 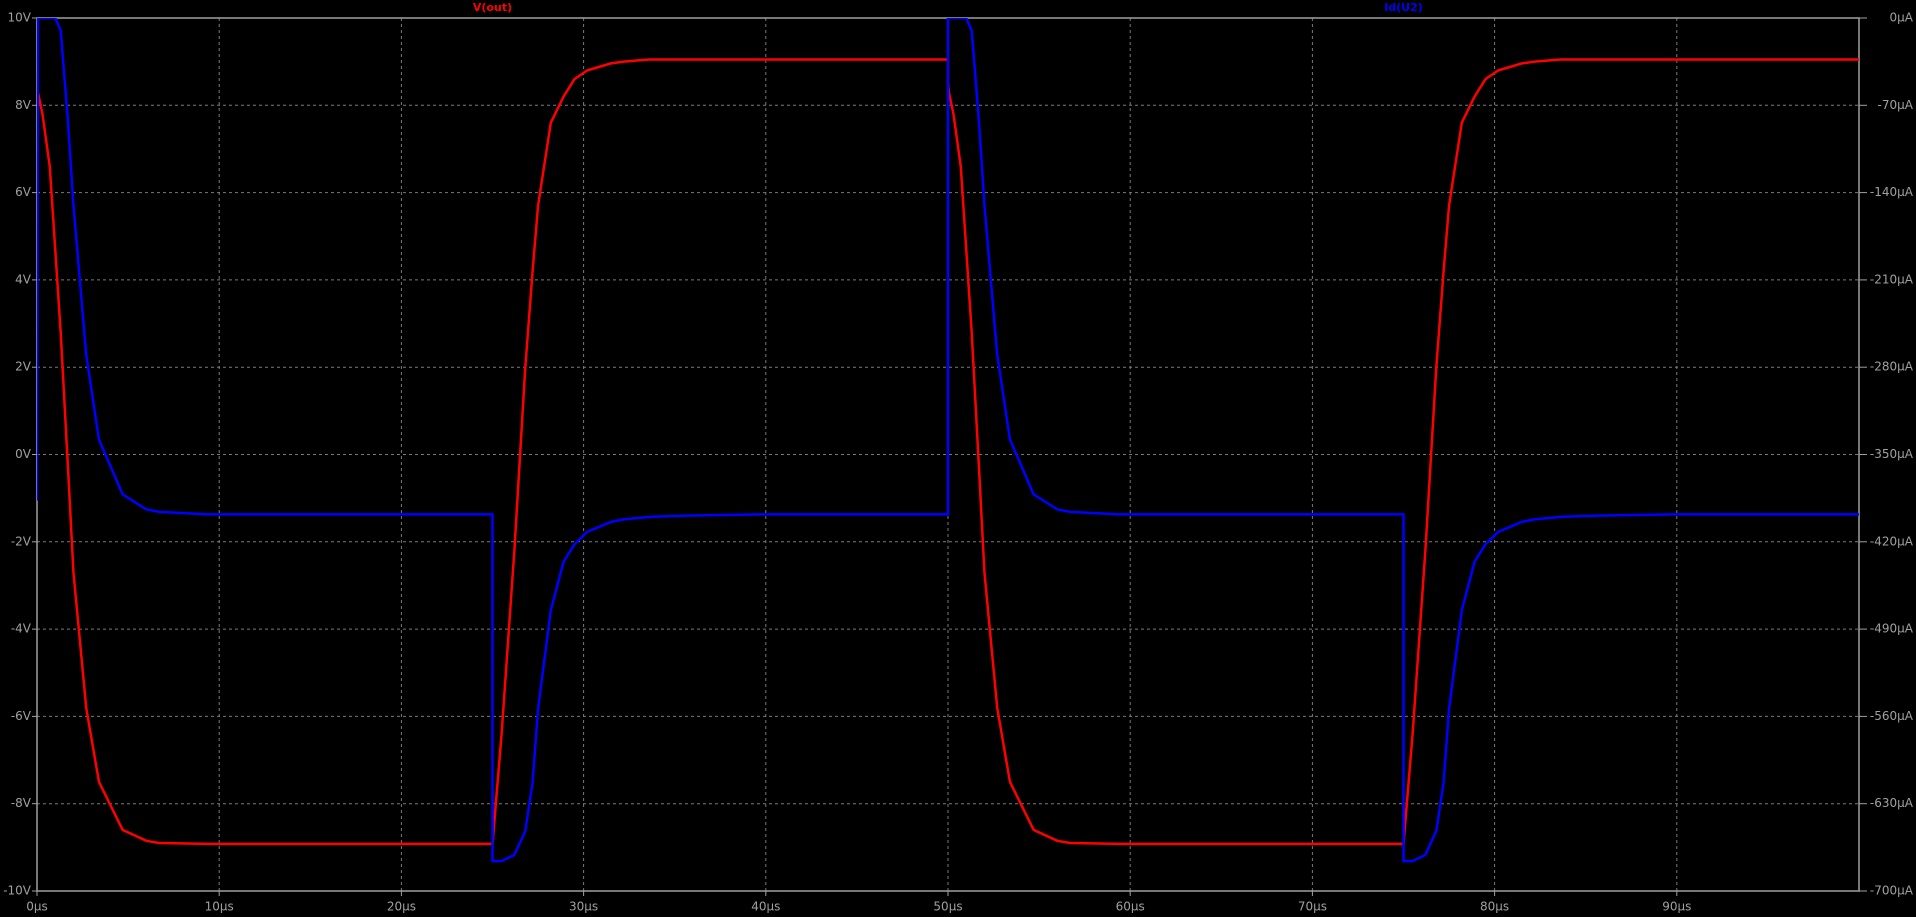 I want to click on y2-tick-label: 0µA, so click(x=1902, y=18).